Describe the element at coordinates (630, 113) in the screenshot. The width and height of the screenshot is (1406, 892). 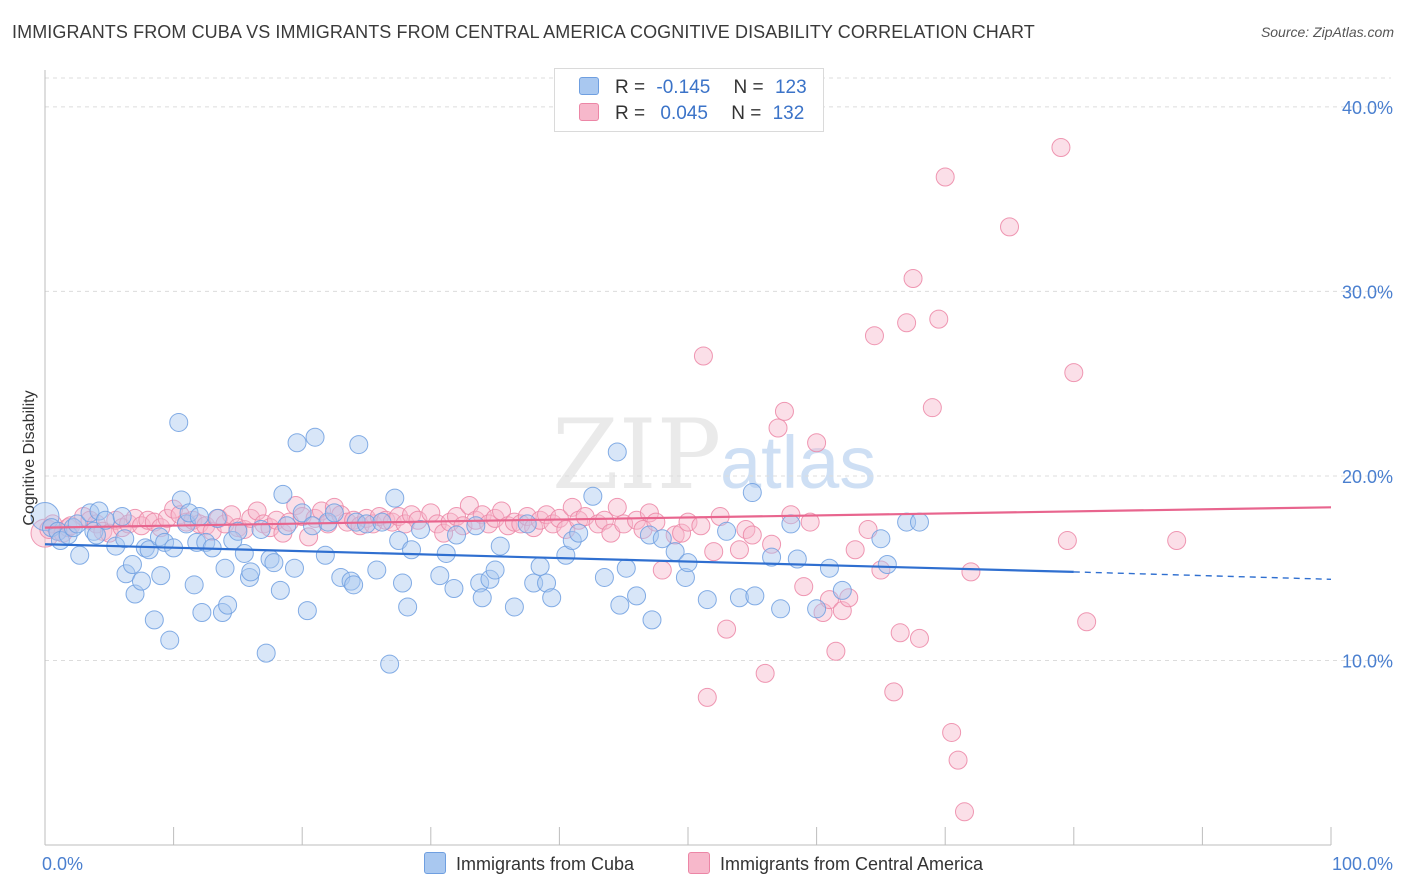
I see `r-label: R =` at that location.